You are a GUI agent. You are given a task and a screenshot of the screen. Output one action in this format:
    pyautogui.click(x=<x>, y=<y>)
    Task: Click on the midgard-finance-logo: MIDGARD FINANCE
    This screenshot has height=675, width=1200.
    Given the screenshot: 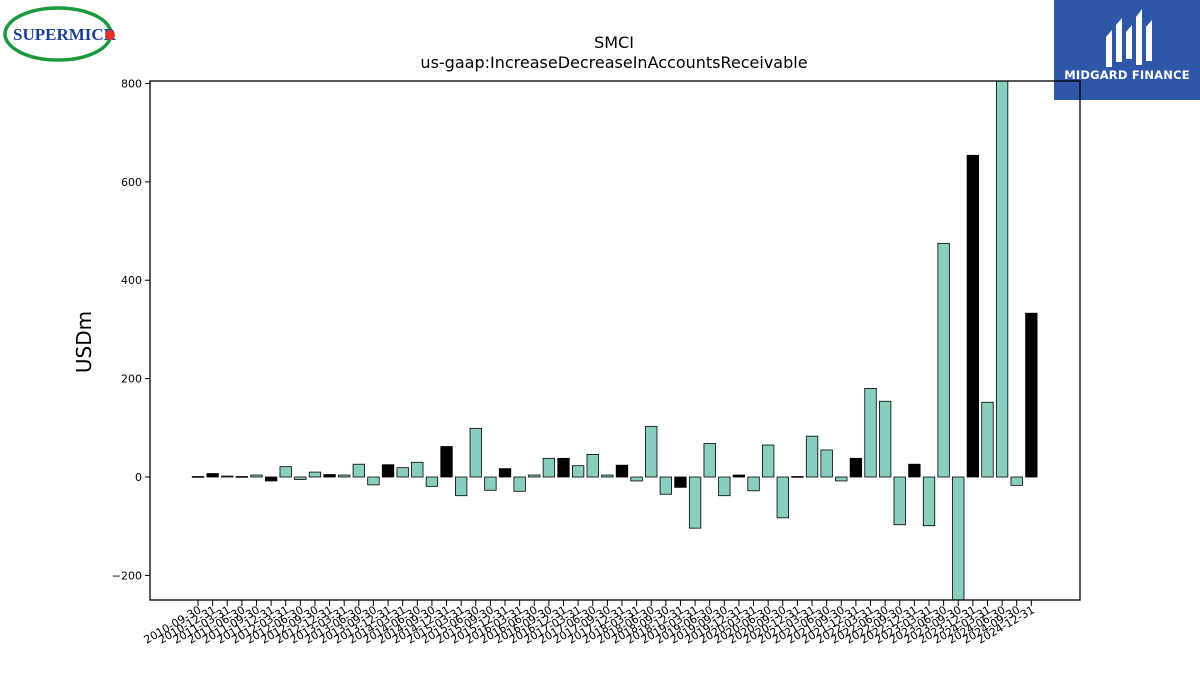 What is the action you would take?
    pyautogui.click(x=1127, y=50)
    